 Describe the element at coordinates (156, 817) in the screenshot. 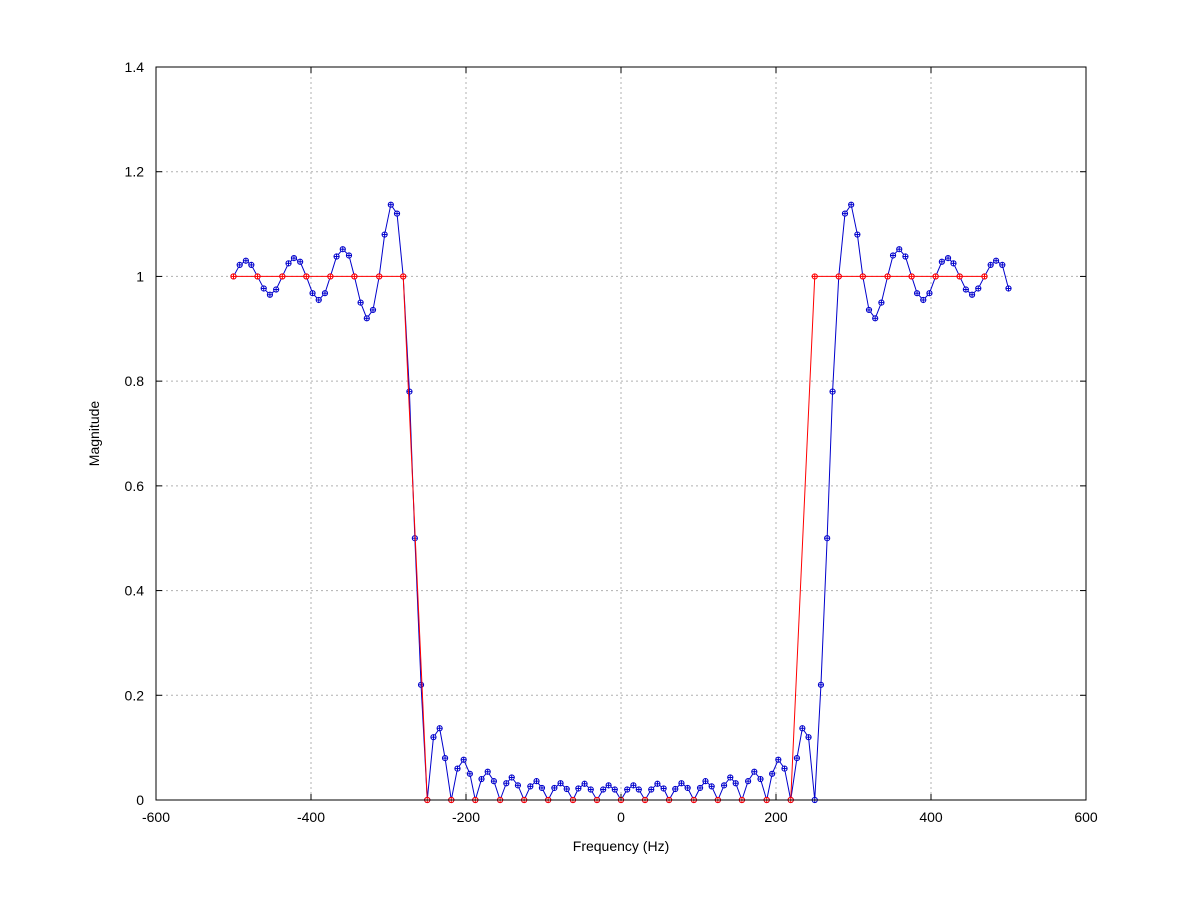

I see `x-tick-label: -600` at that location.